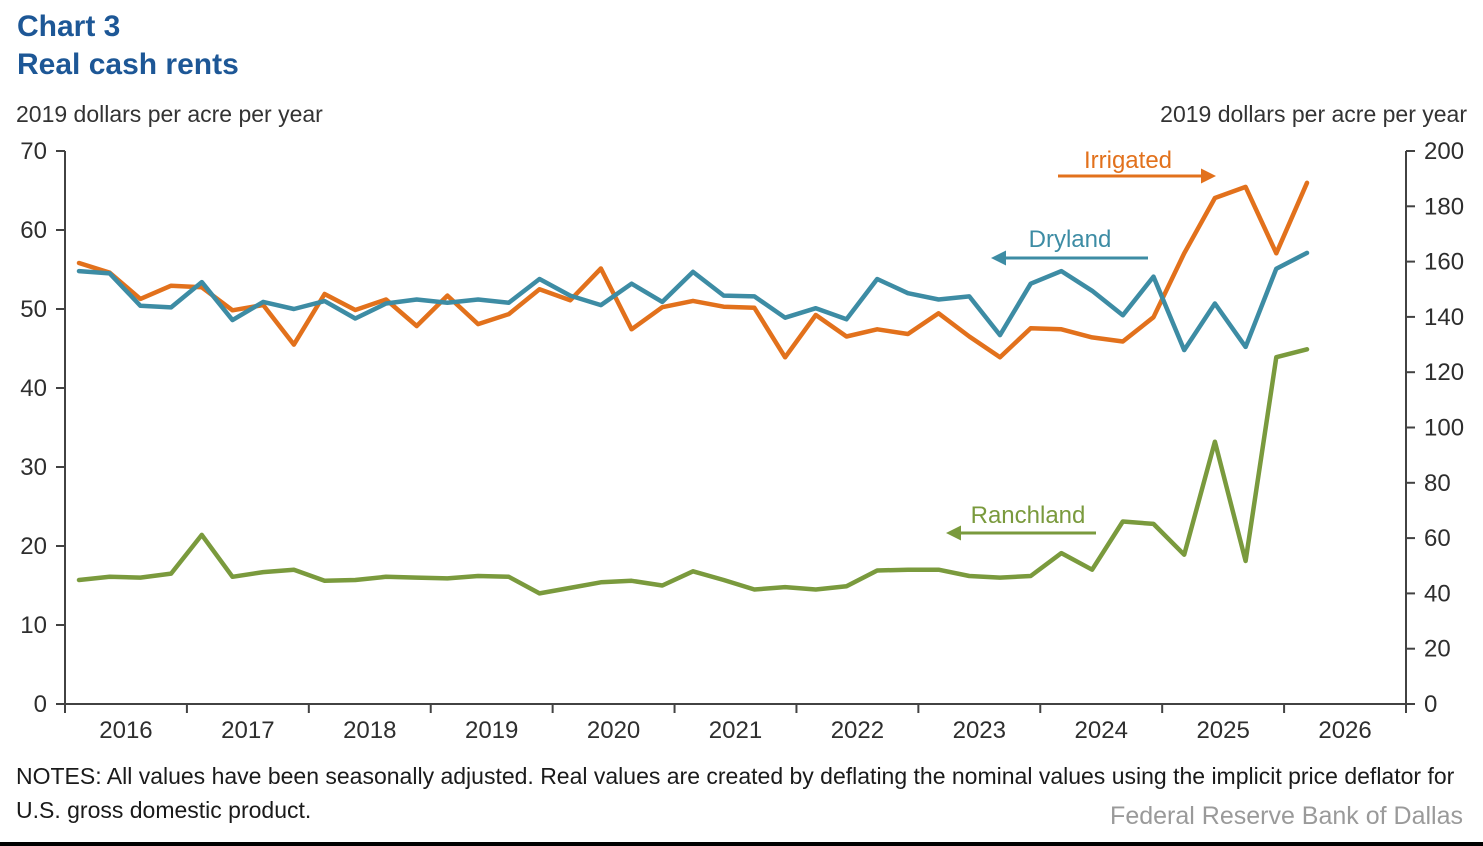  What do you see at coordinates (1444, 206) in the screenshot?
I see `right-axis-tick-label: 180` at bounding box center [1444, 206].